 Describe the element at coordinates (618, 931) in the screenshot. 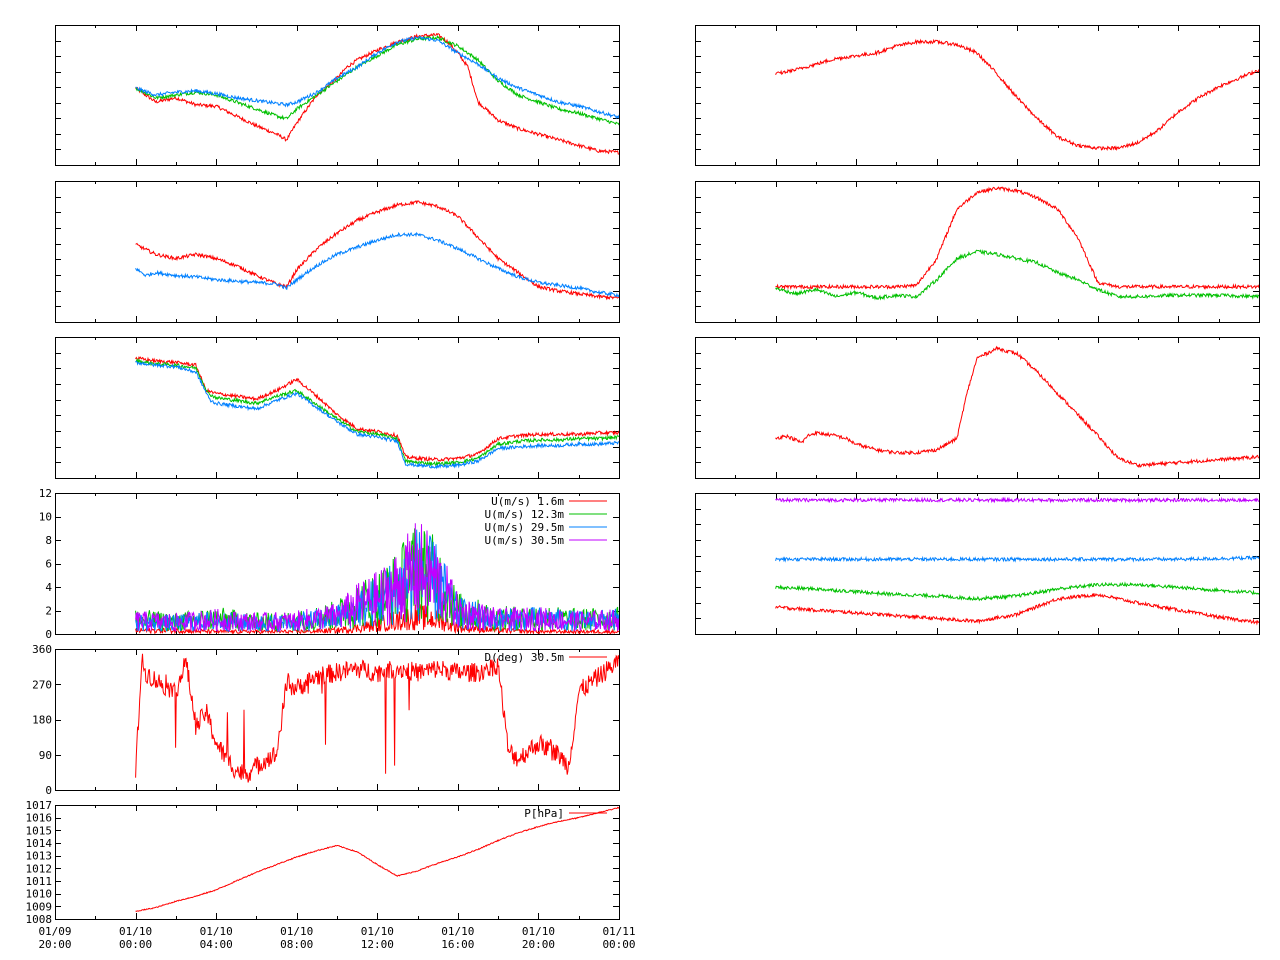

I see `x-tick-label-date: 01/11` at that location.